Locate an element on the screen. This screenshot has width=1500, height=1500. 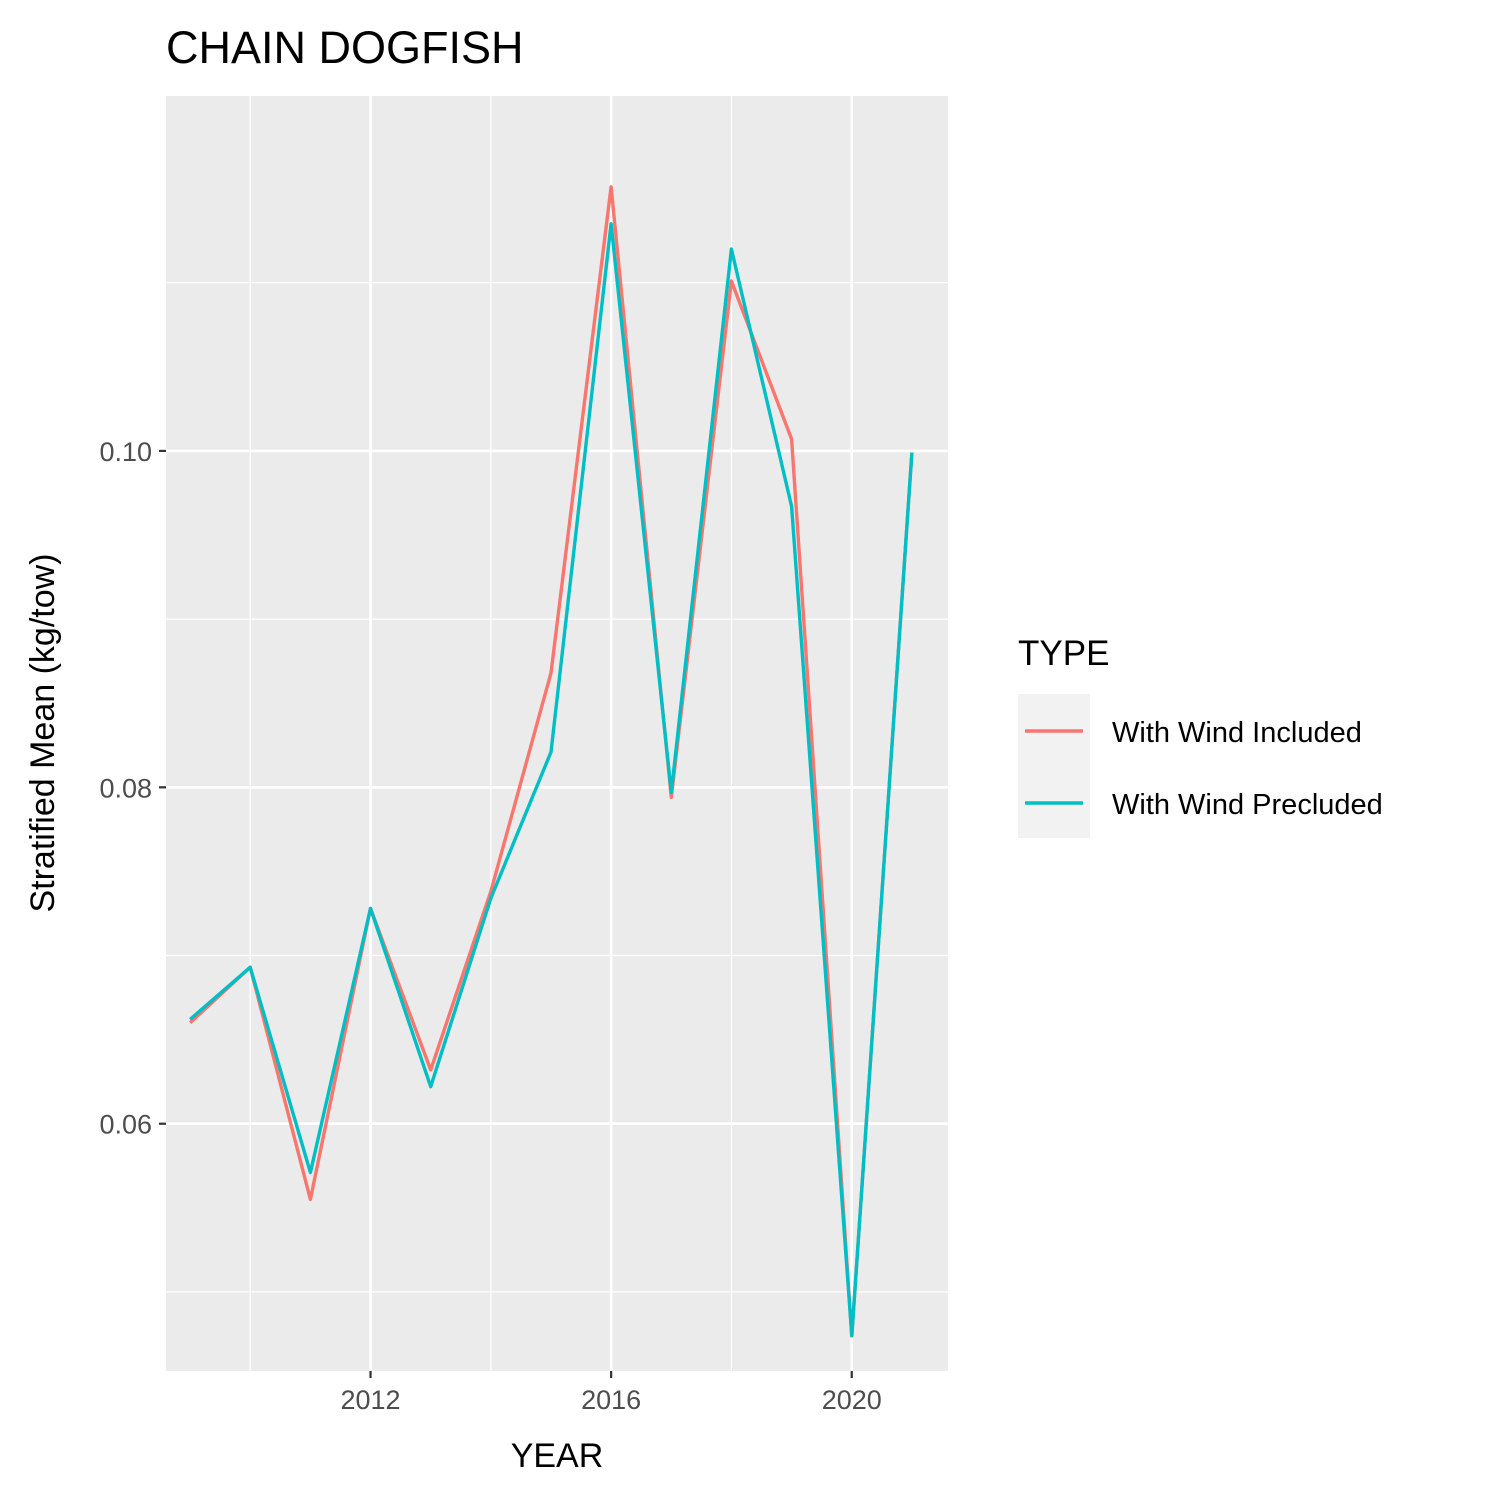
legend-key-background is located at coordinates (1054, 766).